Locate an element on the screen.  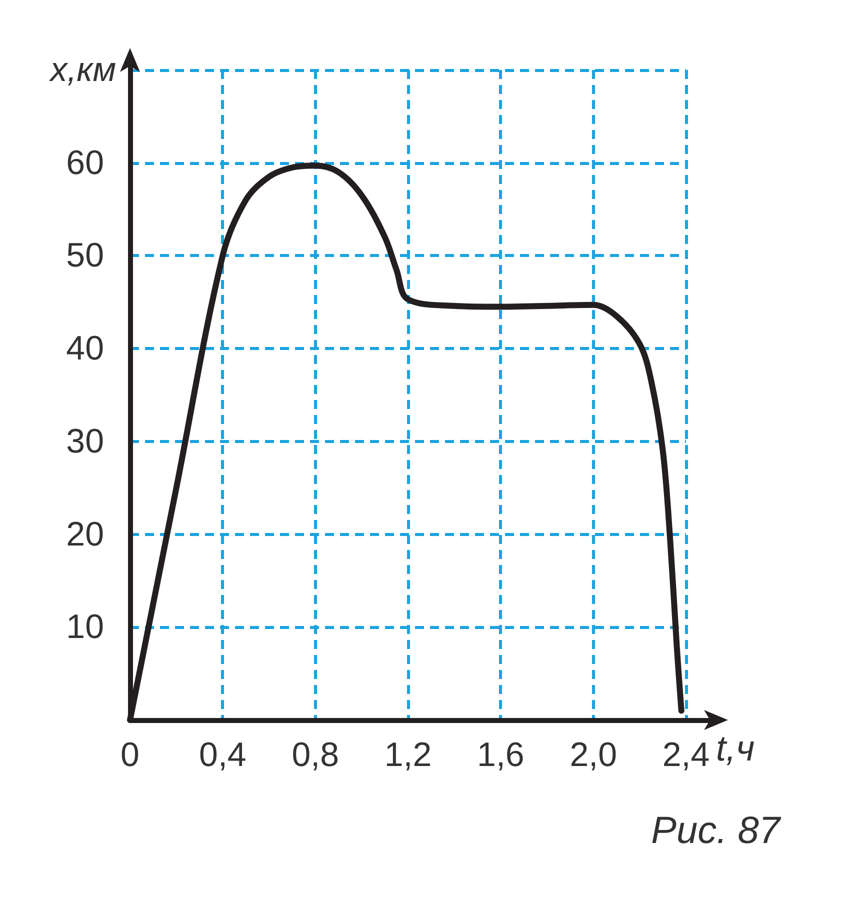
y-tick-label: 20 is located at coordinates (85, 534).